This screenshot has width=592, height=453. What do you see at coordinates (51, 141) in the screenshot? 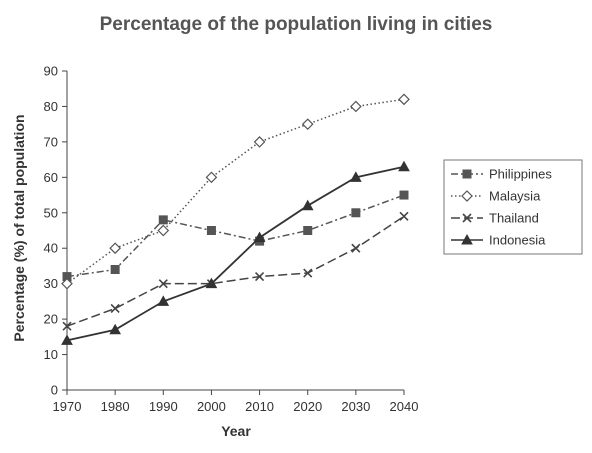
I see `y-tick-label: 70` at bounding box center [51, 141].